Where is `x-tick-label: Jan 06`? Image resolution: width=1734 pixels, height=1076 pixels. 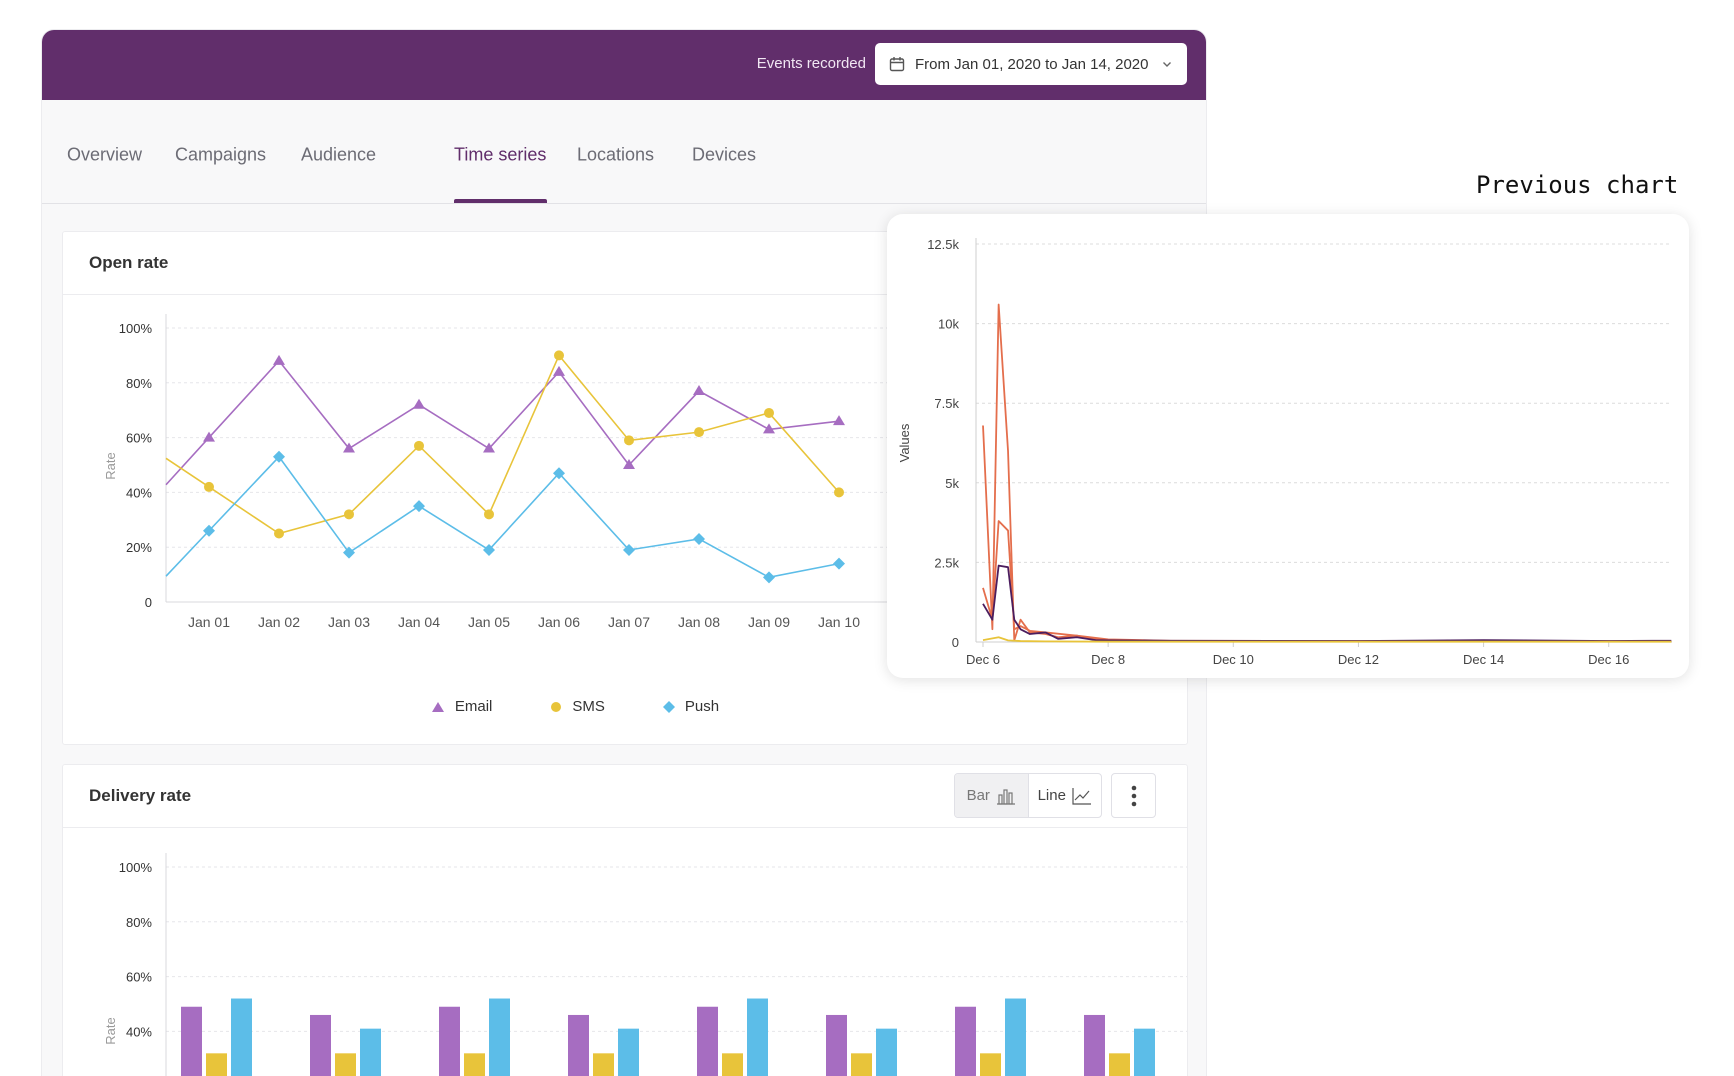 x-tick-label: Jan 06 is located at coordinates (559, 622).